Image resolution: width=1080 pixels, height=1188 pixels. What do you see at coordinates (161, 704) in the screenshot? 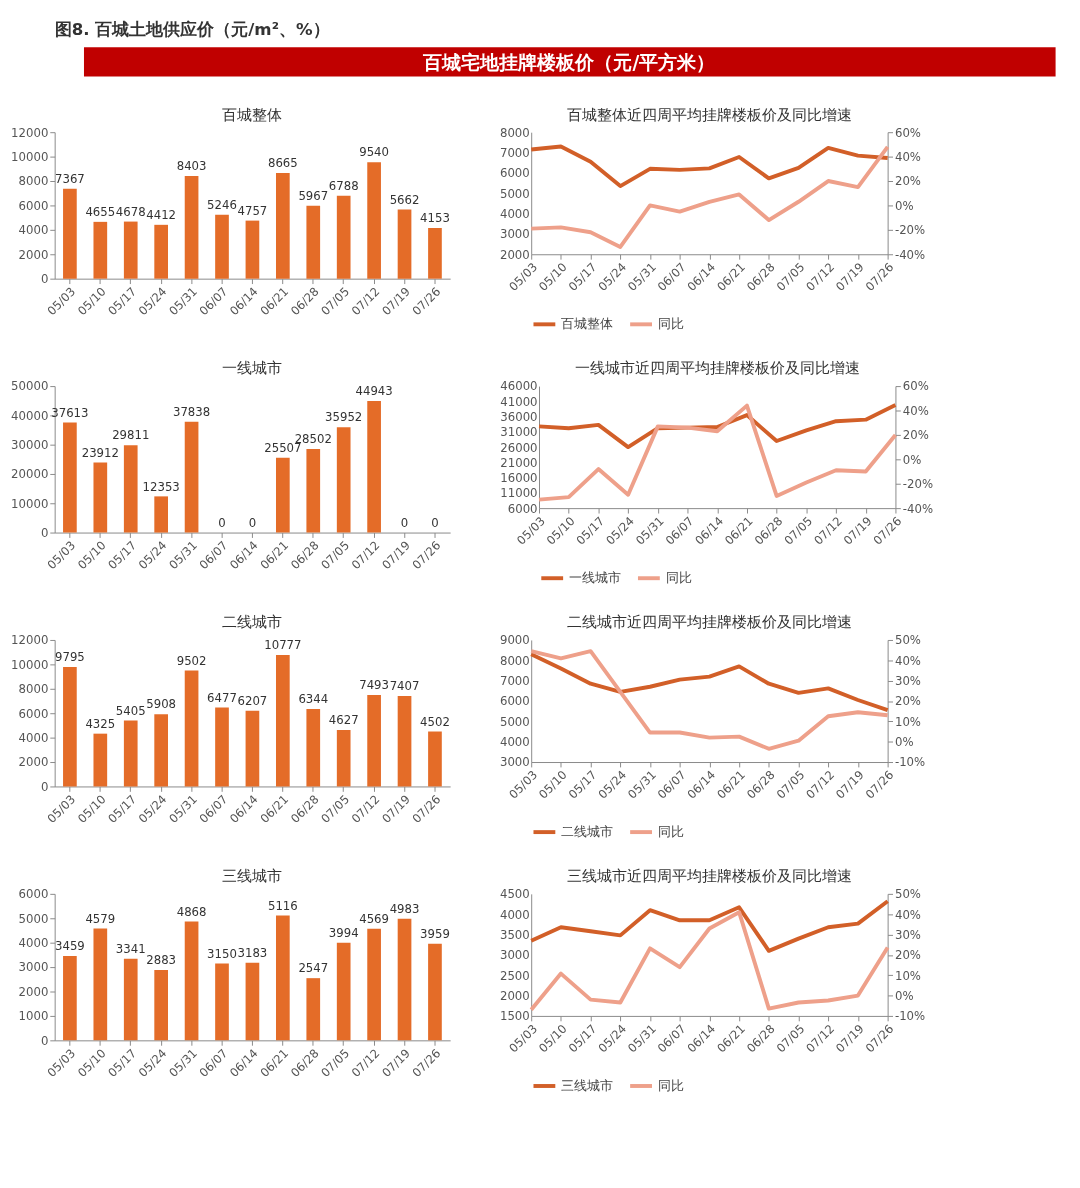
I see `data-label: 5908` at bounding box center [161, 704].